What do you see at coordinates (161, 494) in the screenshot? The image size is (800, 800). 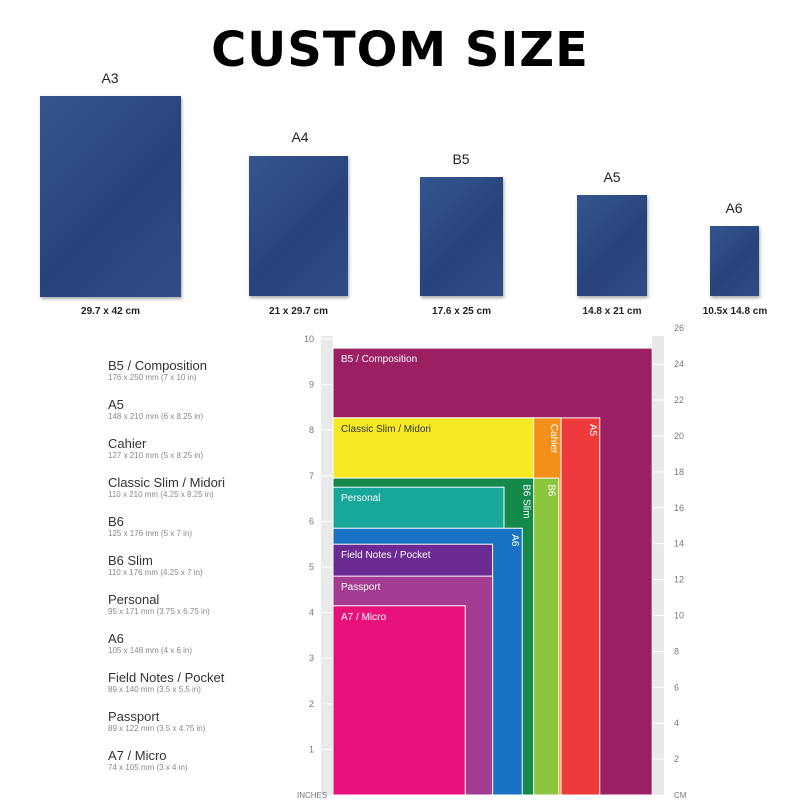 I see `size-item-dimensions: 110 x 210 mm (4.25 x 8.25 in)` at bounding box center [161, 494].